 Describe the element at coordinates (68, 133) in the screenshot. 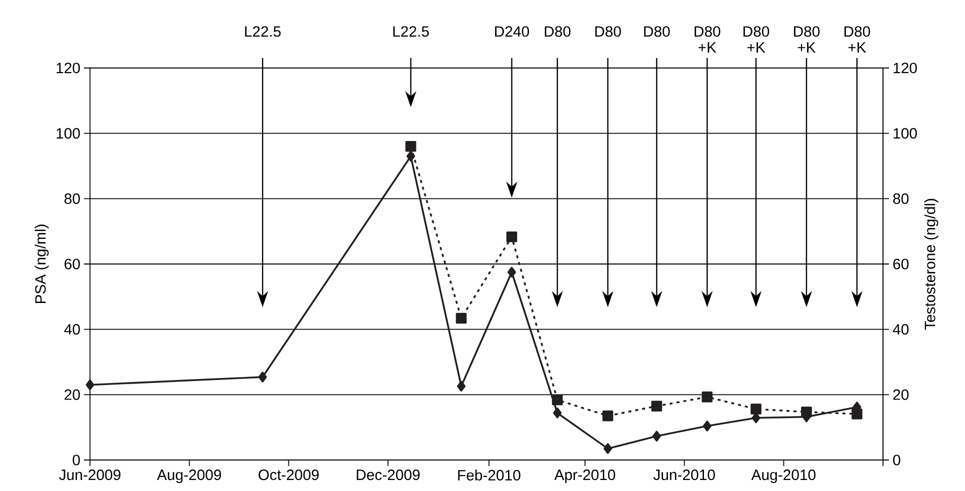

I see `y-tick-label: 100` at that location.